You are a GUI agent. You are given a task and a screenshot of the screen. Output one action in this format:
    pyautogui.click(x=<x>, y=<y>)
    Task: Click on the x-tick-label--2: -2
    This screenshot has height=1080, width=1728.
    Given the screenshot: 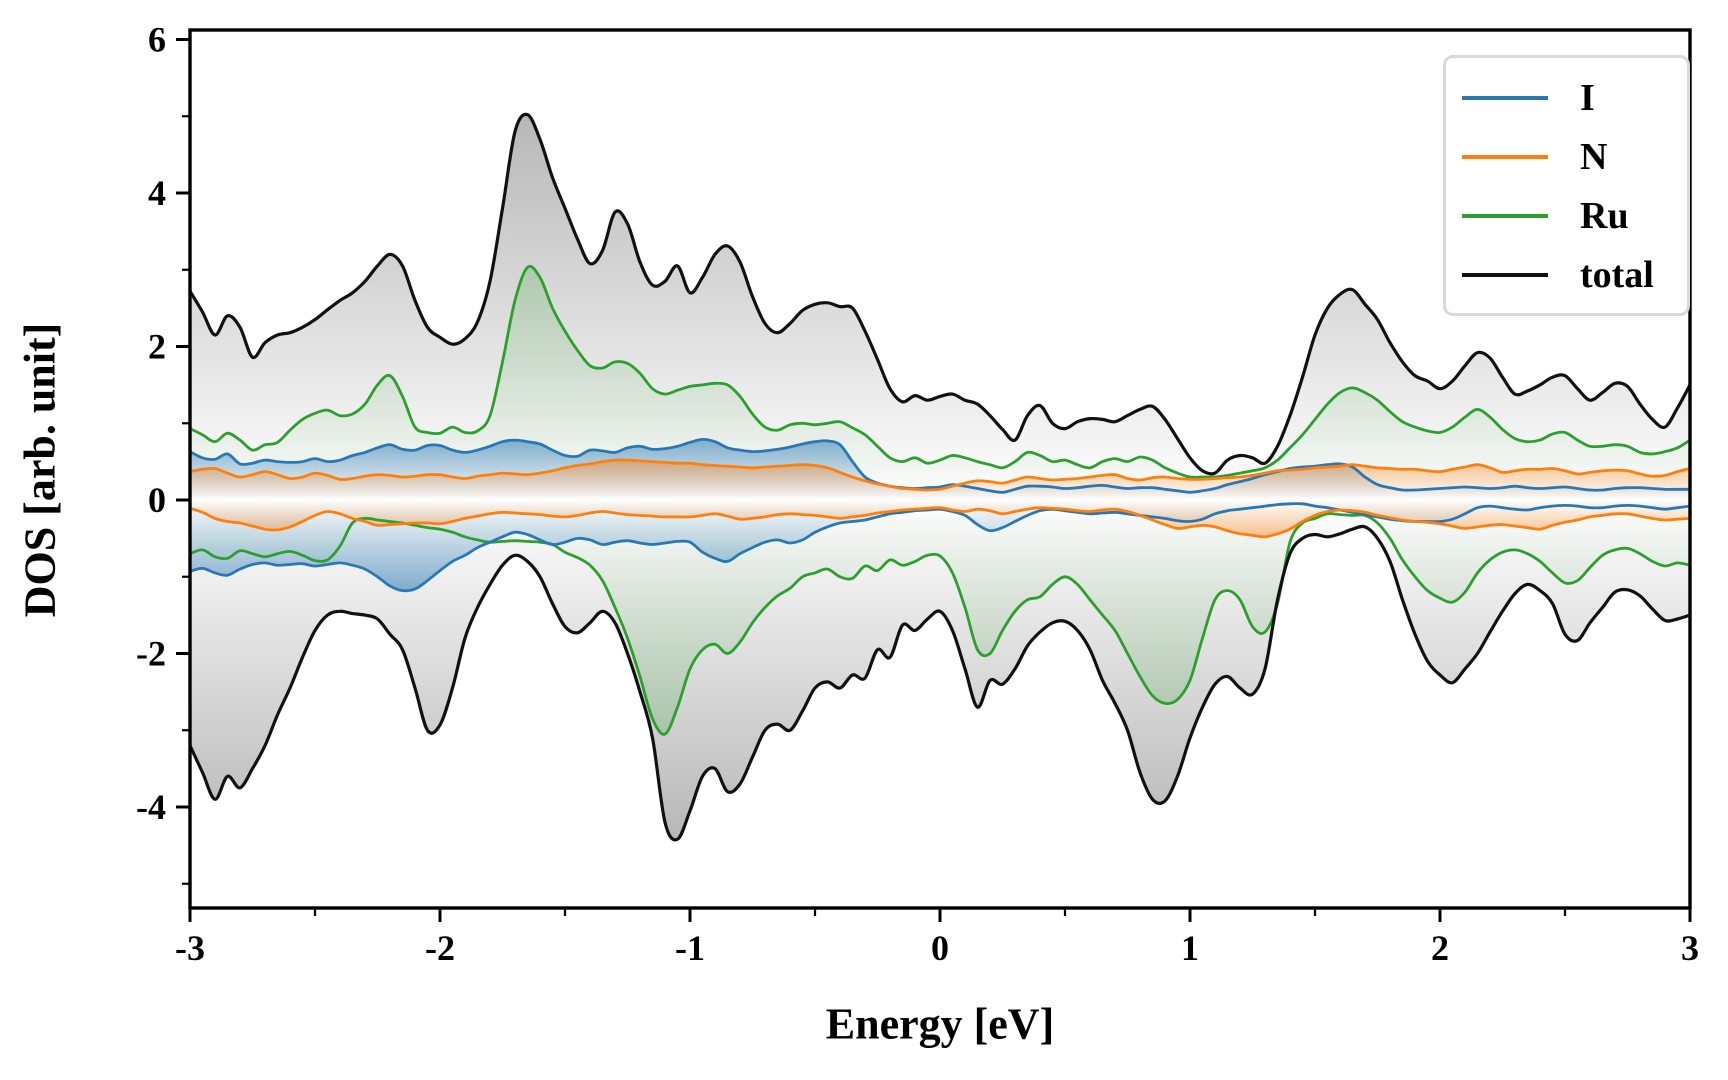 What is the action you would take?
    pyautogui.click(x=440, y=948)
    